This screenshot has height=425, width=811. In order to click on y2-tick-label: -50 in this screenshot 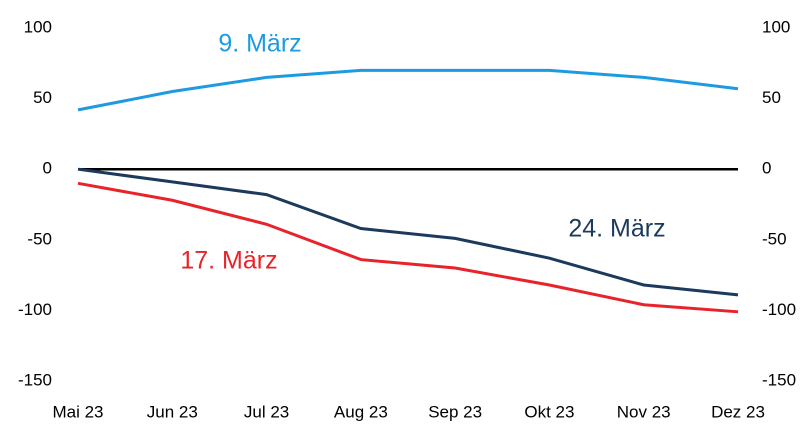, I will do `click(774, 238)`.